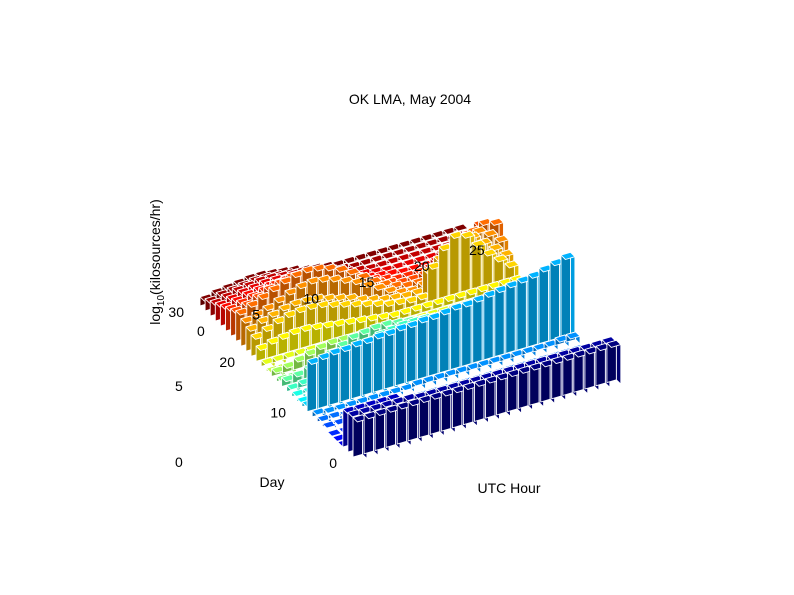  What do you see at coordinates (157, 262) in the screenshot?
I see `z-axis-label: log10(kilosources/hr)` at bounding box center [157, 262].